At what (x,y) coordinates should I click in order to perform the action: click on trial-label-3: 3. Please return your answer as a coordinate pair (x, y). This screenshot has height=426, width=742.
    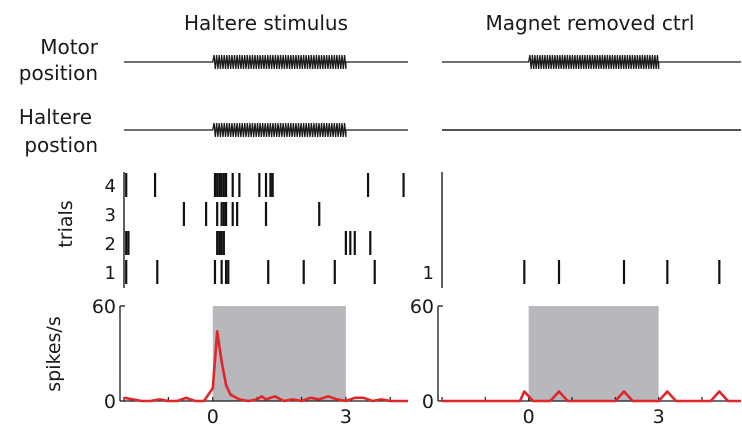
    Looking at the image, I should click on (110, 215).